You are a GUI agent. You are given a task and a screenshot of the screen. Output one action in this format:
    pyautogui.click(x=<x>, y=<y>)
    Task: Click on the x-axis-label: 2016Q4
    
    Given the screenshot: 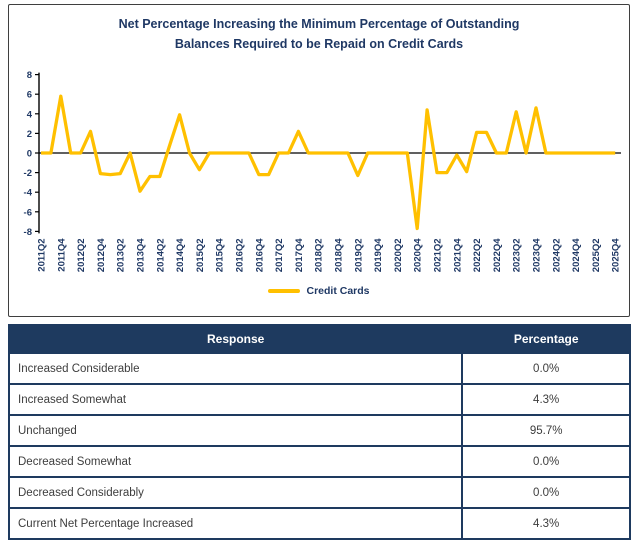 What is the action you would take?
    pyautogui.click(x=259, y=255)
    